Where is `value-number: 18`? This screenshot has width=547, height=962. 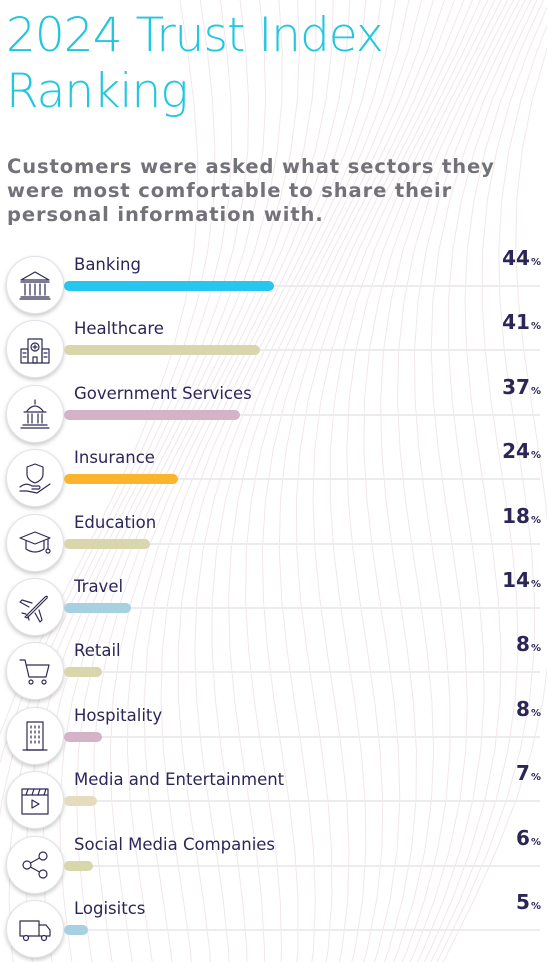
value-number: 18 is located at coordinates (516, 516).